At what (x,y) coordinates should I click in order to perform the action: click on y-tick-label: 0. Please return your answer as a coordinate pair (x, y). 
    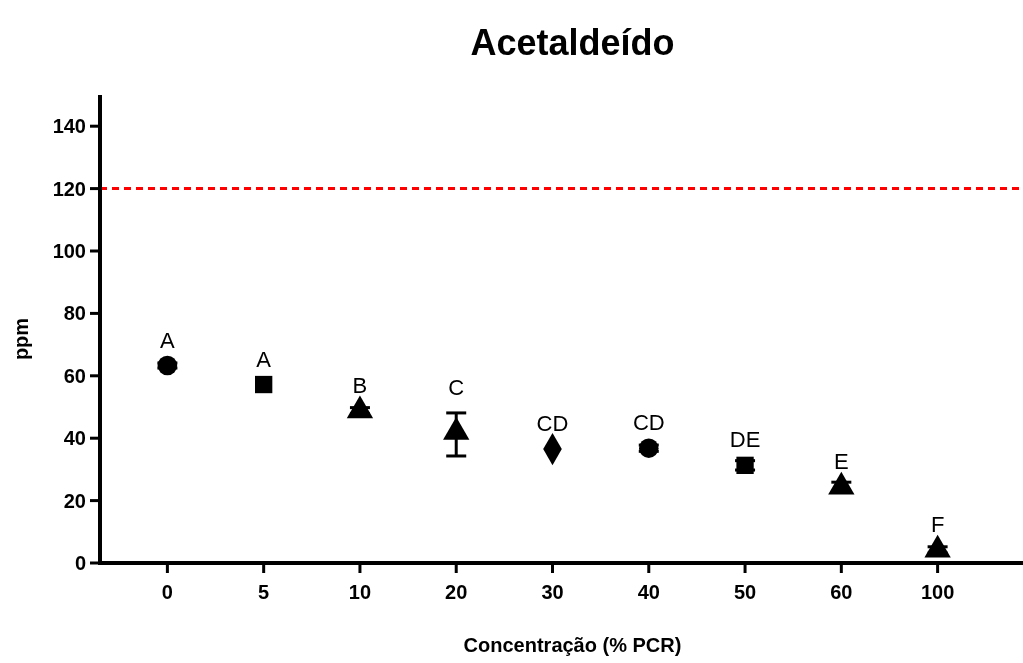
    Looking at the image, I should click on (80, 563).